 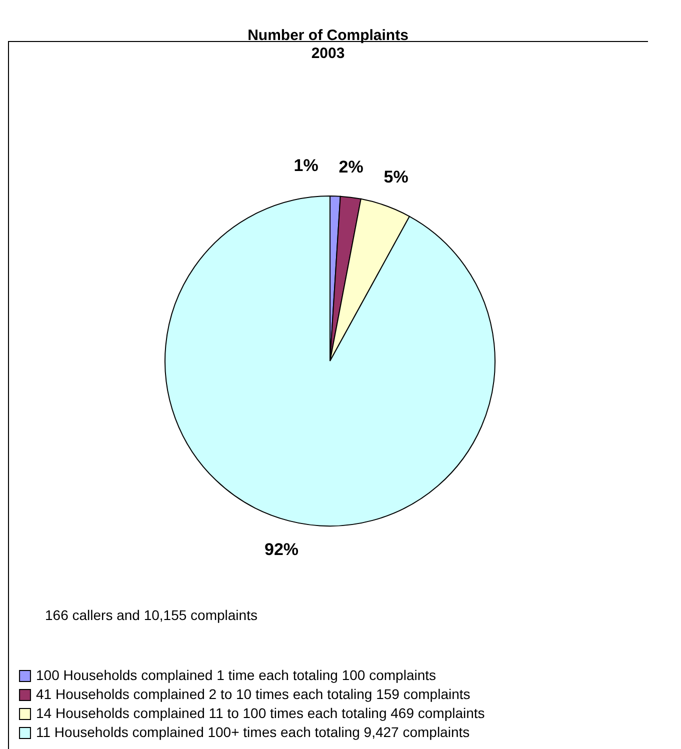 I want to click on data-label: 2%, so click(x=351, y=167).